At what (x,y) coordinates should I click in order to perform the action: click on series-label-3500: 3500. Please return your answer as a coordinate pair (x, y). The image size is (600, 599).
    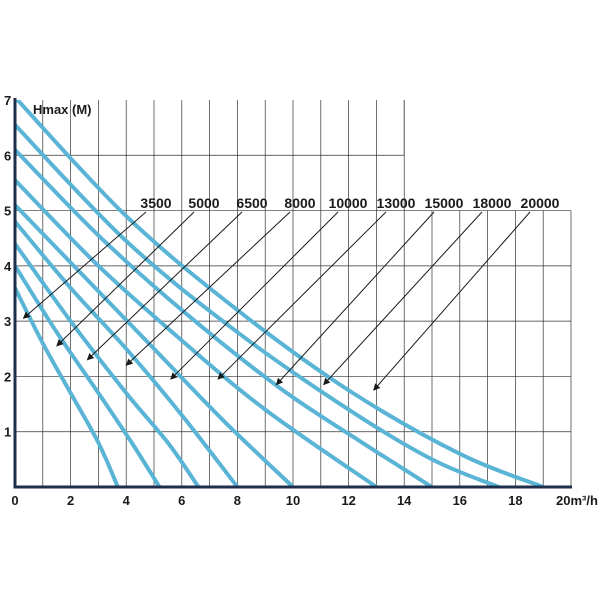
    Looking at the image, I should click on (155, 203).